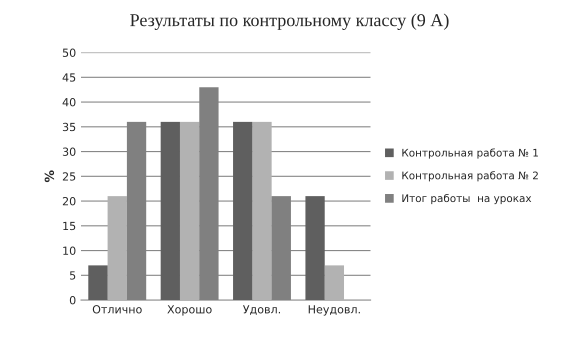 The height and width of the screenshot is (339, 579). What do you see at coordinates (117, 309) in the screenshot?
I see `x-tick-label: Отлично` at bounding box center [117, 309].